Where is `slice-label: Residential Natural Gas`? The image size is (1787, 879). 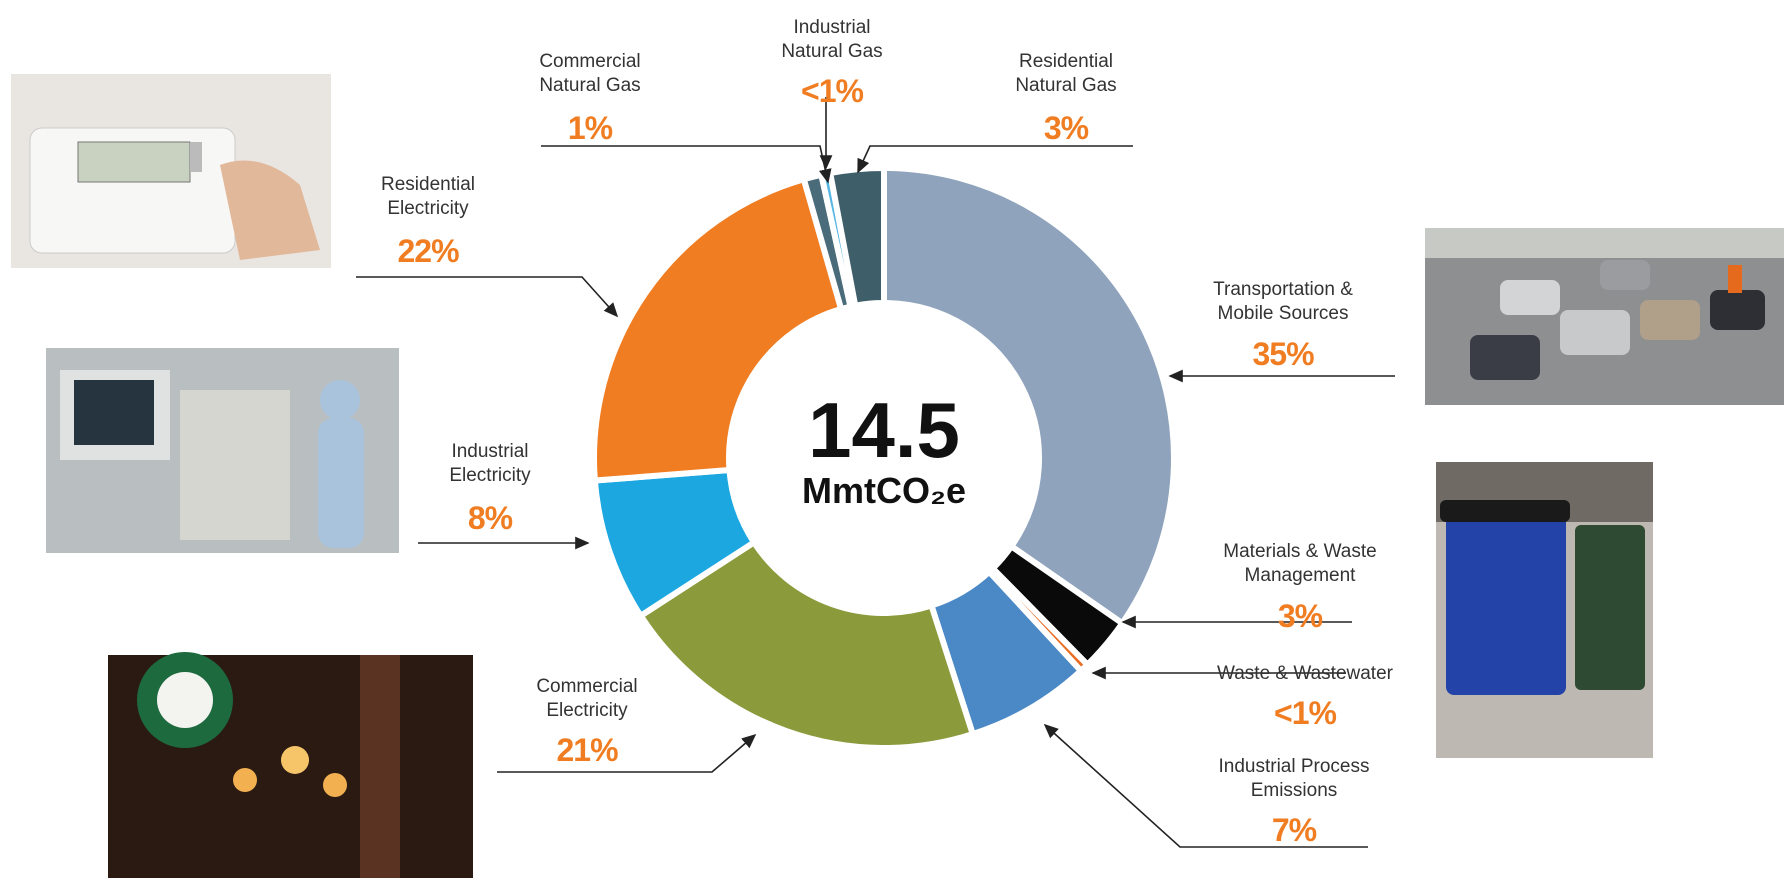
slice-label: Residential Natural Gas is located at coordinates (1066, 73).